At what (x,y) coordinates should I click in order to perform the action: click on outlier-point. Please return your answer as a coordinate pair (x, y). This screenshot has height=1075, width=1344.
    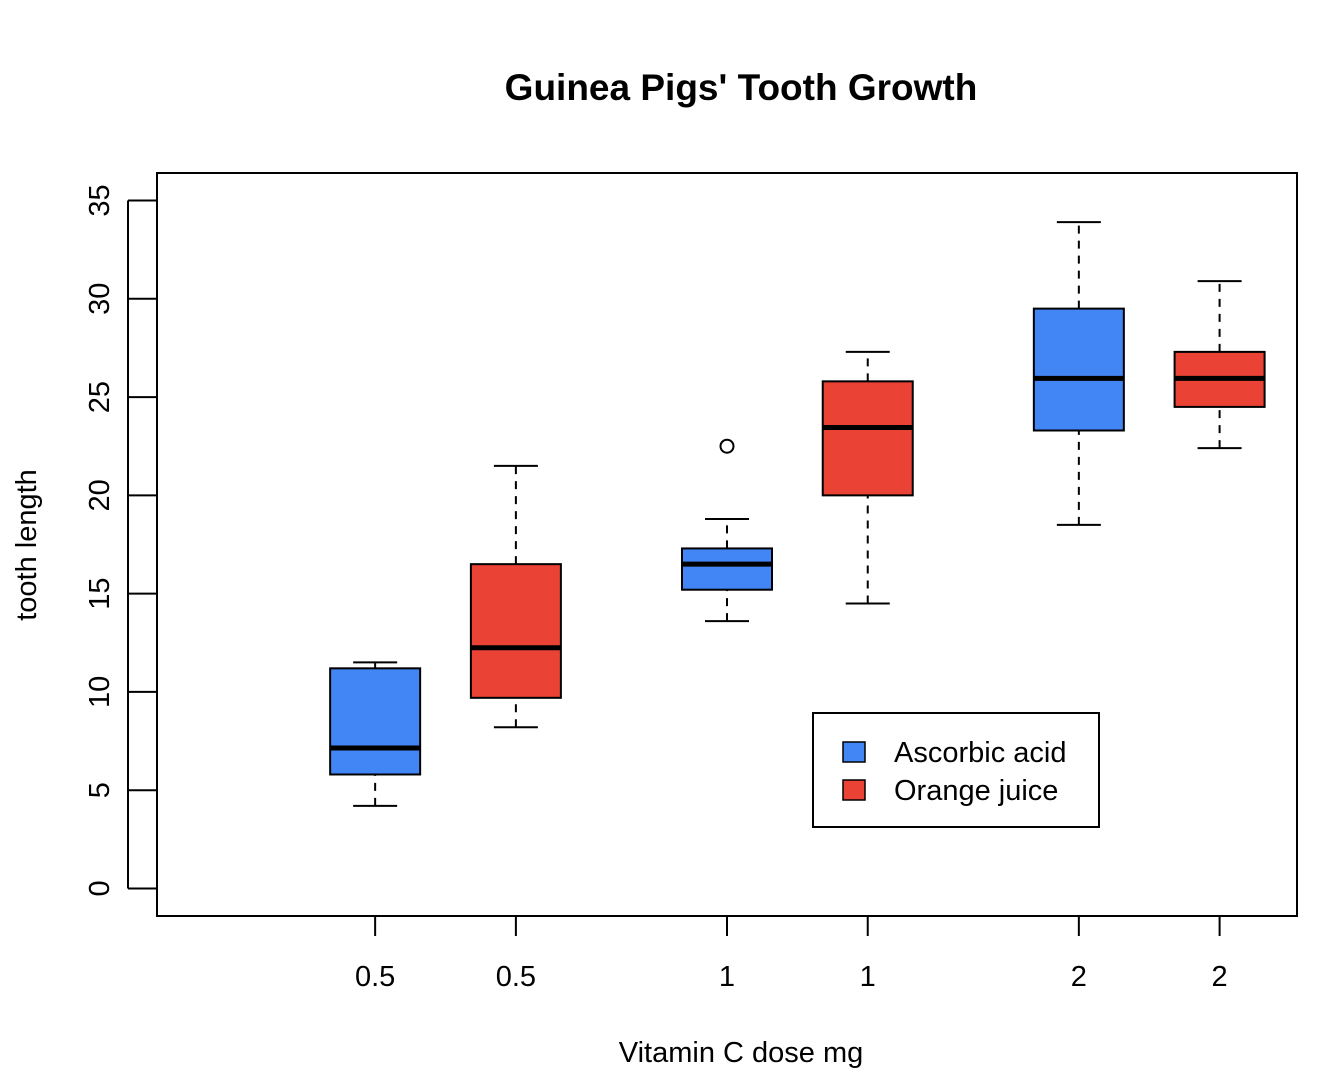
    Looking at the image, I should click on (727, 446).